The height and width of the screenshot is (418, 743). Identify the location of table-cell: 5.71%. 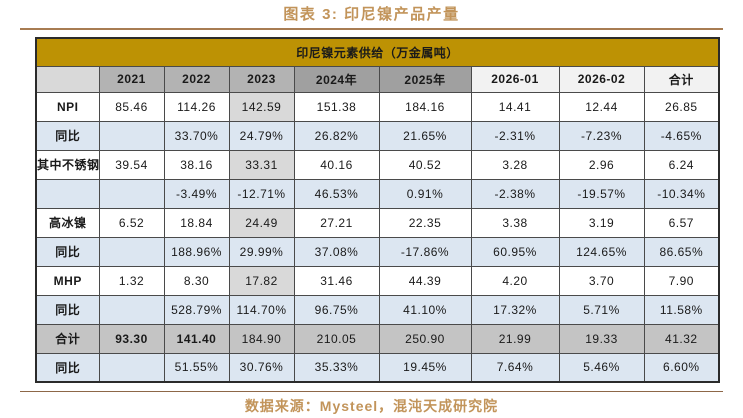
(601, 309).